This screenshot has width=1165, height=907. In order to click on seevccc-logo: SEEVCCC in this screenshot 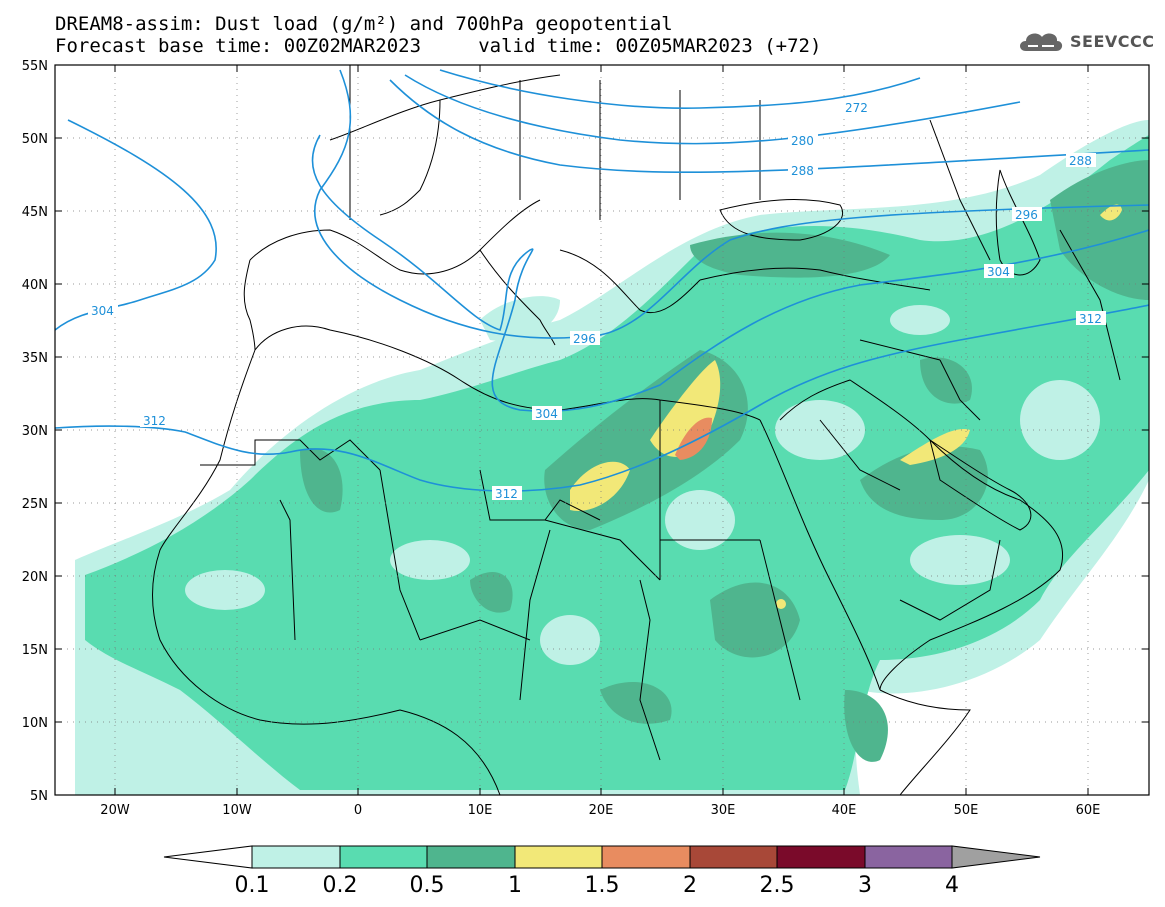, I will do `click(1085, 41)`.